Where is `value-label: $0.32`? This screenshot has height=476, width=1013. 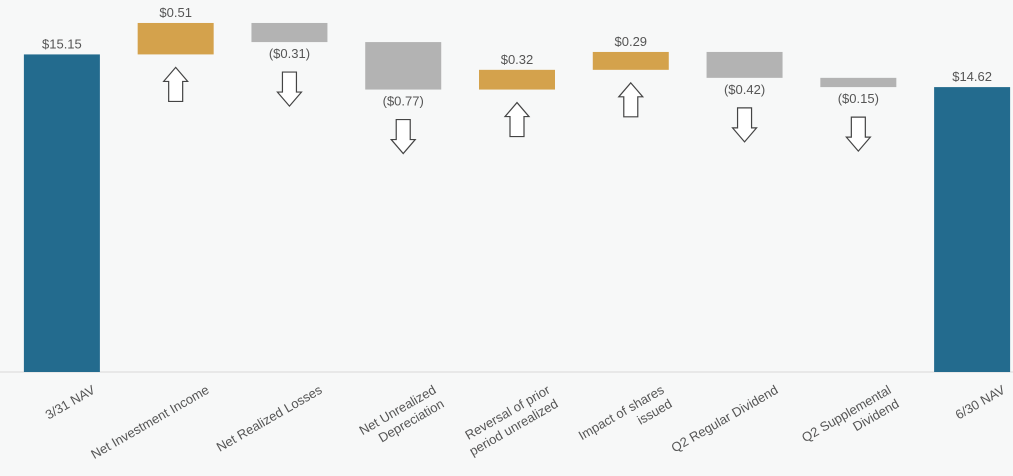
value-label: $0.32 is located at coordinates (517, 59).